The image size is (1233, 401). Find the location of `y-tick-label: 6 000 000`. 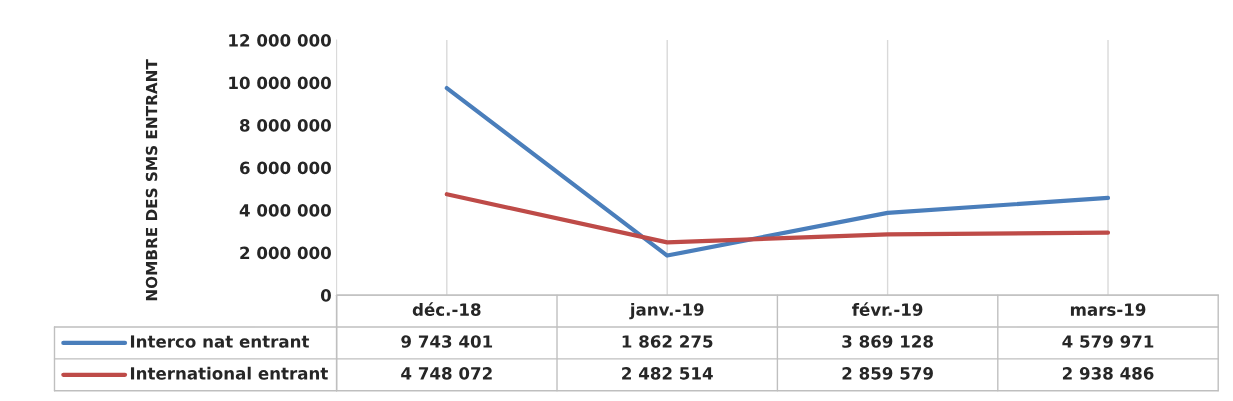

y-tick-label: 6 000 000 is located at coordinates (285, 168).